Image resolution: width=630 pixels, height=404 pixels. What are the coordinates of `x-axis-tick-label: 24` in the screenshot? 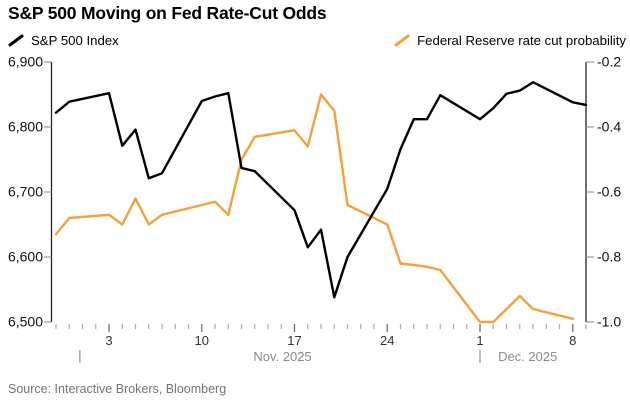 It's located at (387, 340).